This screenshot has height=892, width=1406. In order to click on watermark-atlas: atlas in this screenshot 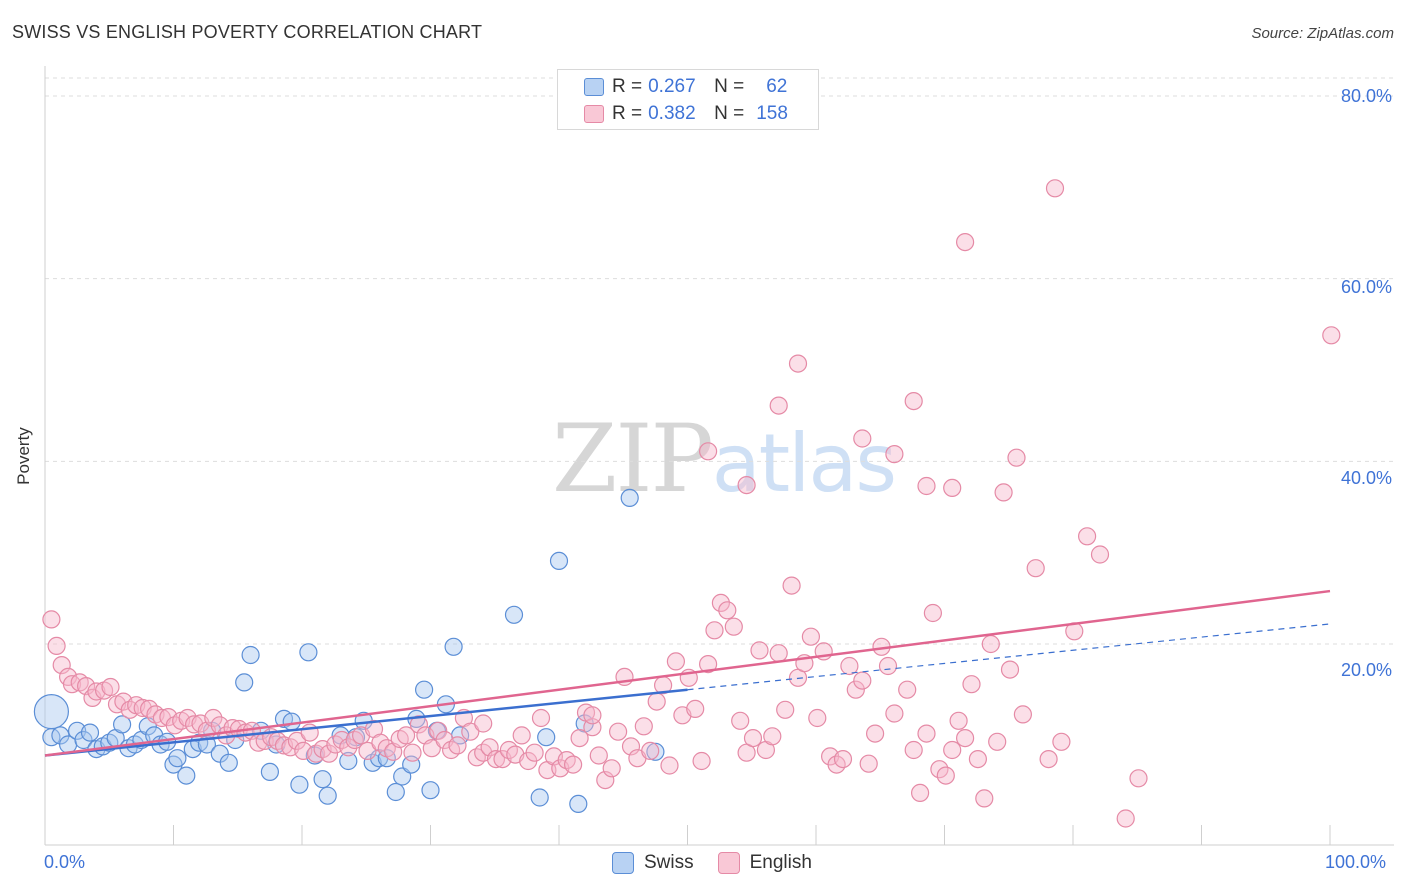, I will do `click(804, 463)`.